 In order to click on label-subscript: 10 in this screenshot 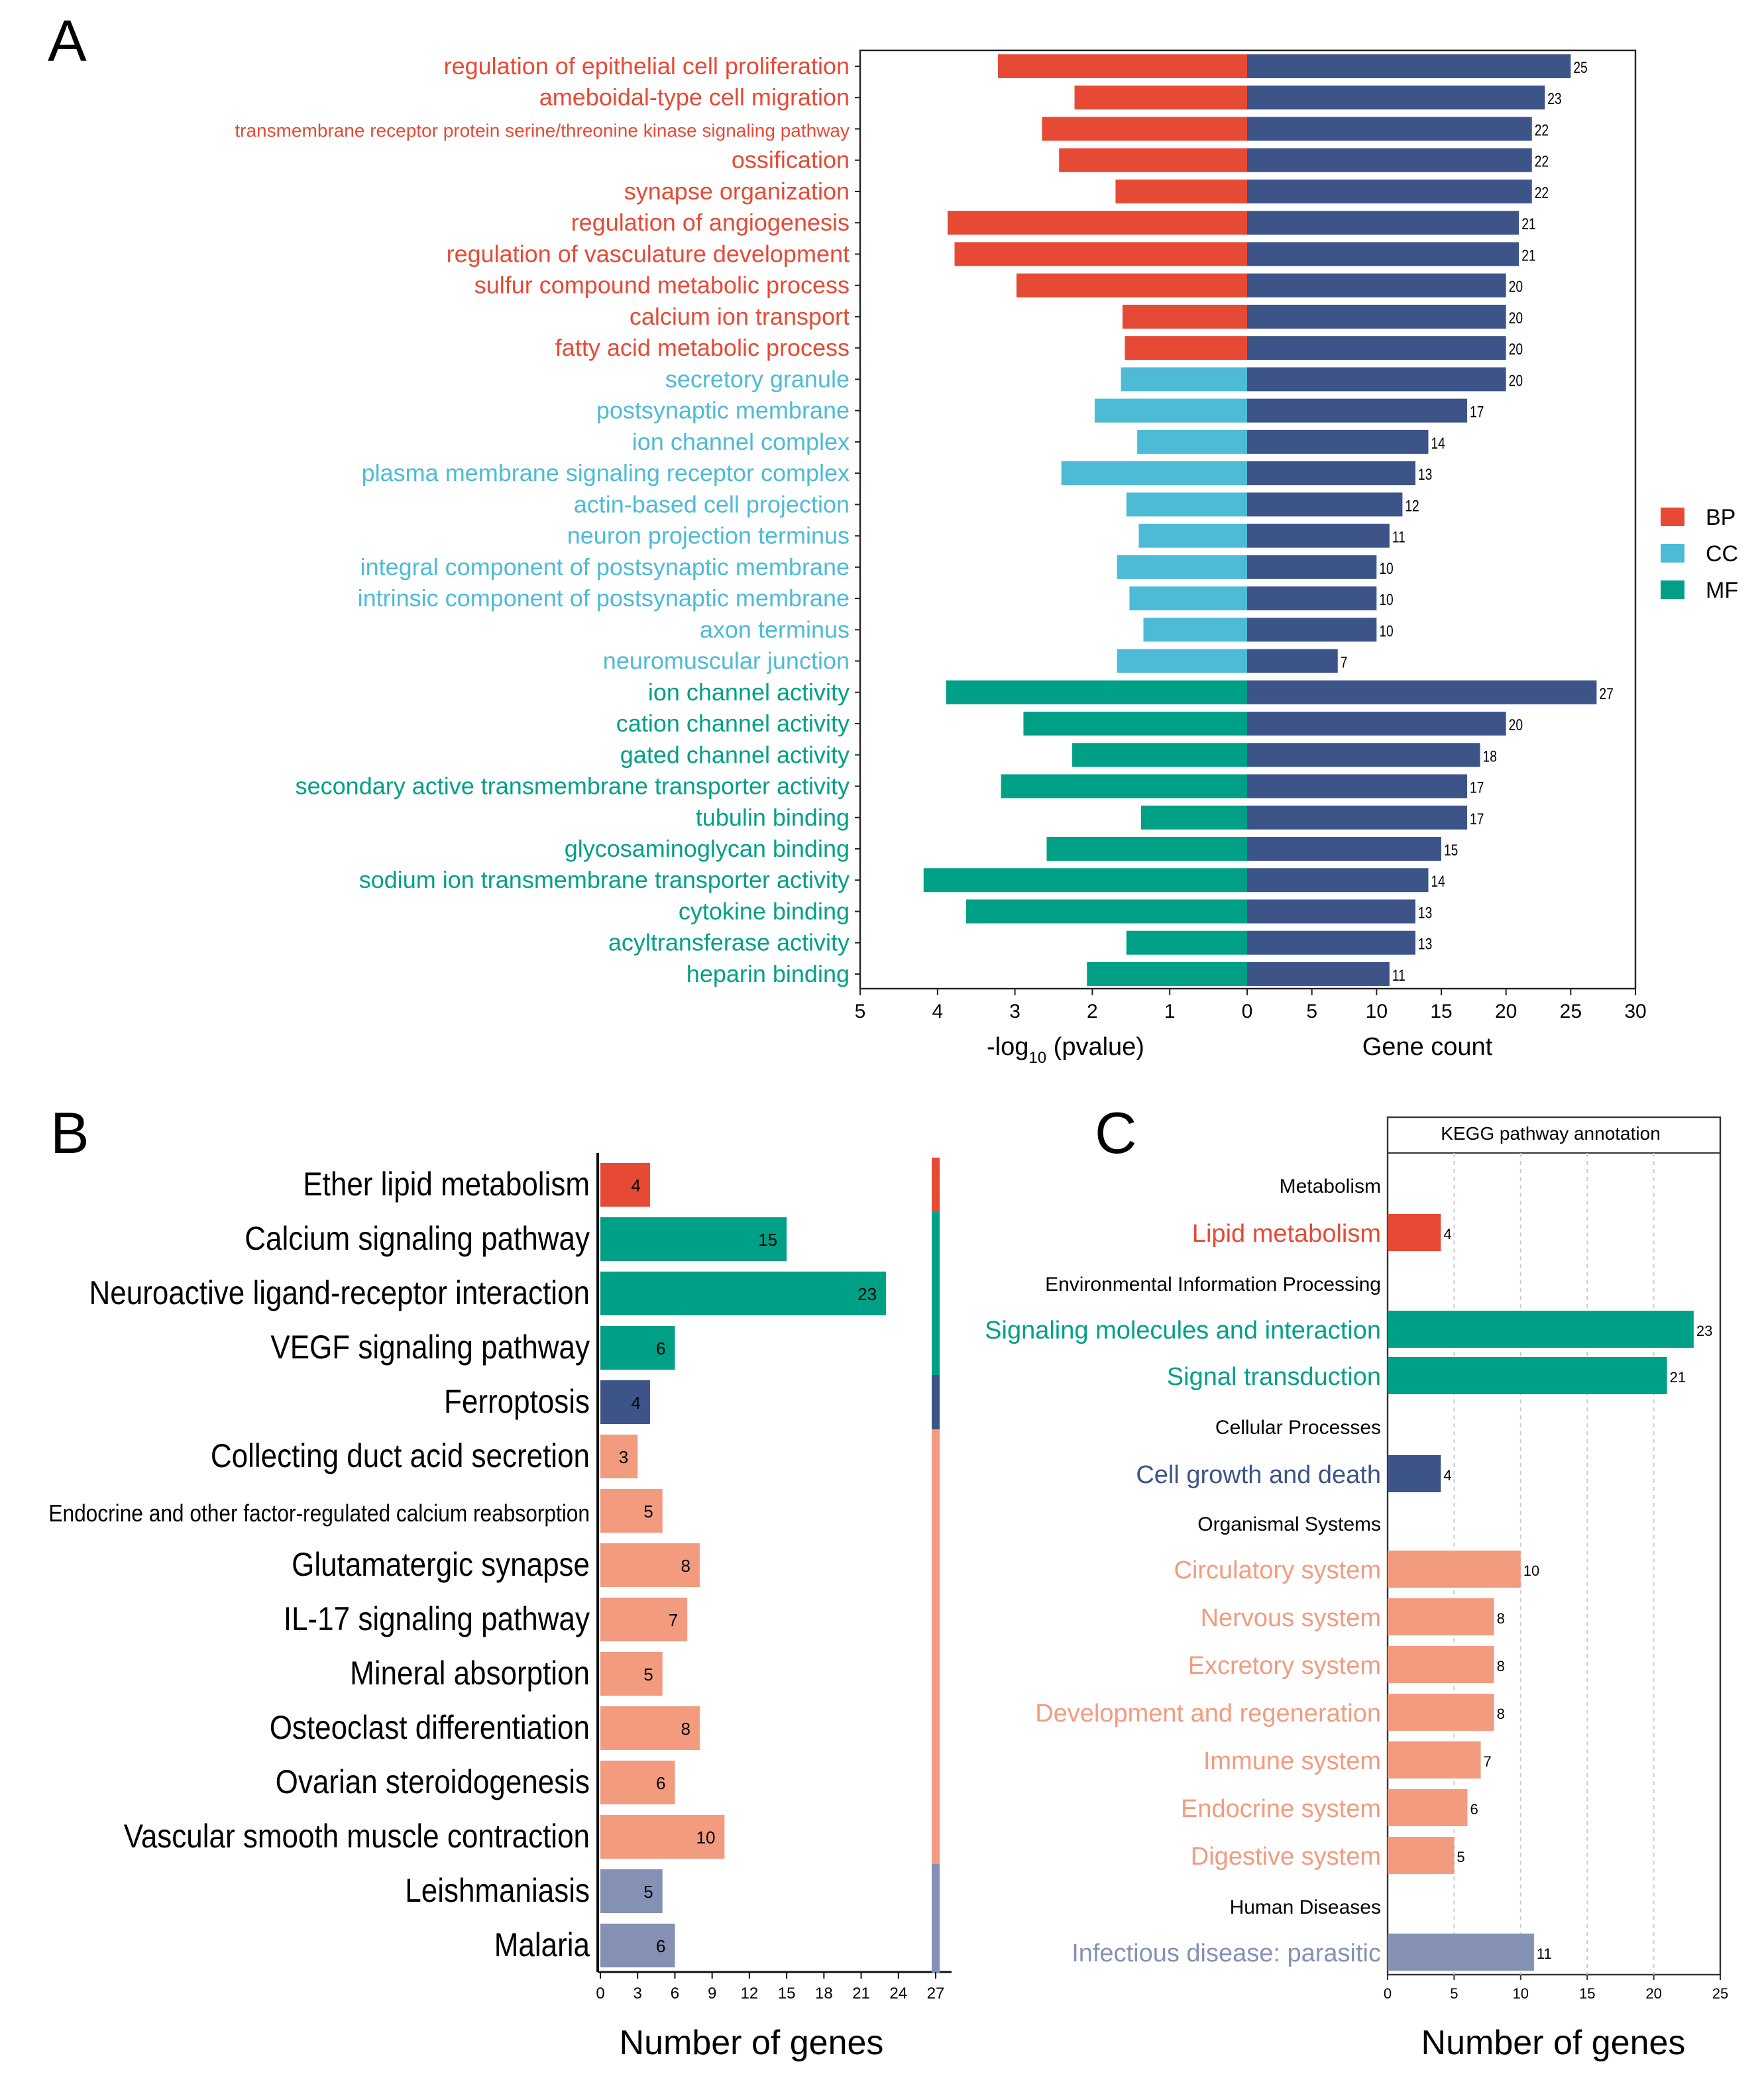, I will do `click(1037, 1058)`.